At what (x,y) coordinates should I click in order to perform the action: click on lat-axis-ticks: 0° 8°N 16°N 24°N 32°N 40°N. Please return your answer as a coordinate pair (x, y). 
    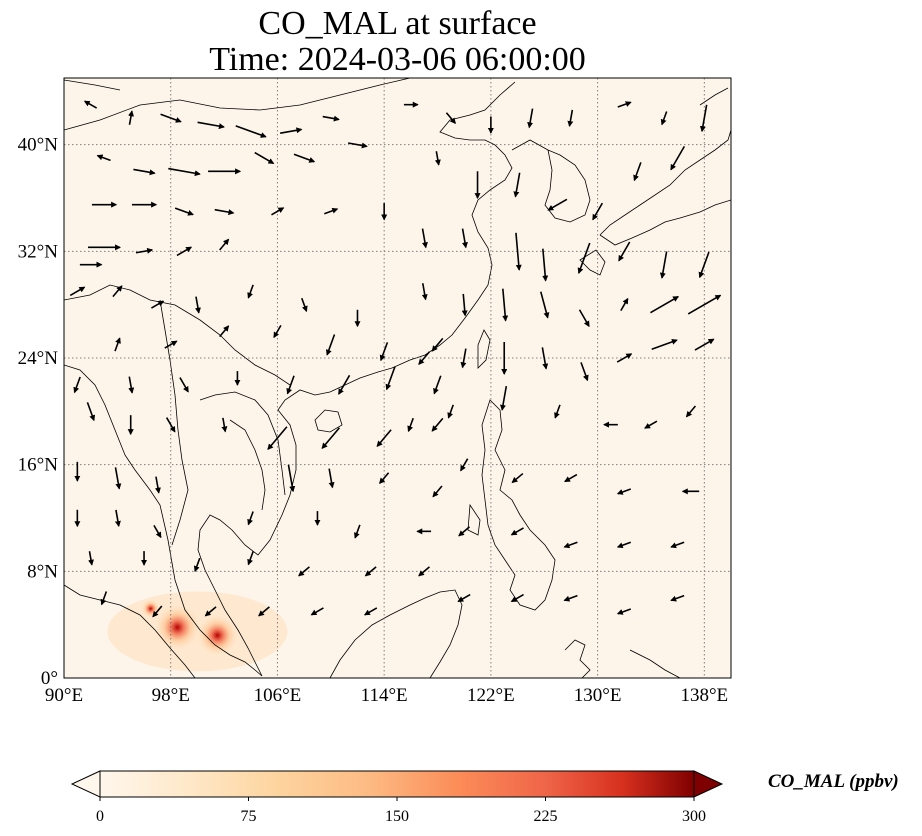
    Looking at the image, I should click on (38, 412).